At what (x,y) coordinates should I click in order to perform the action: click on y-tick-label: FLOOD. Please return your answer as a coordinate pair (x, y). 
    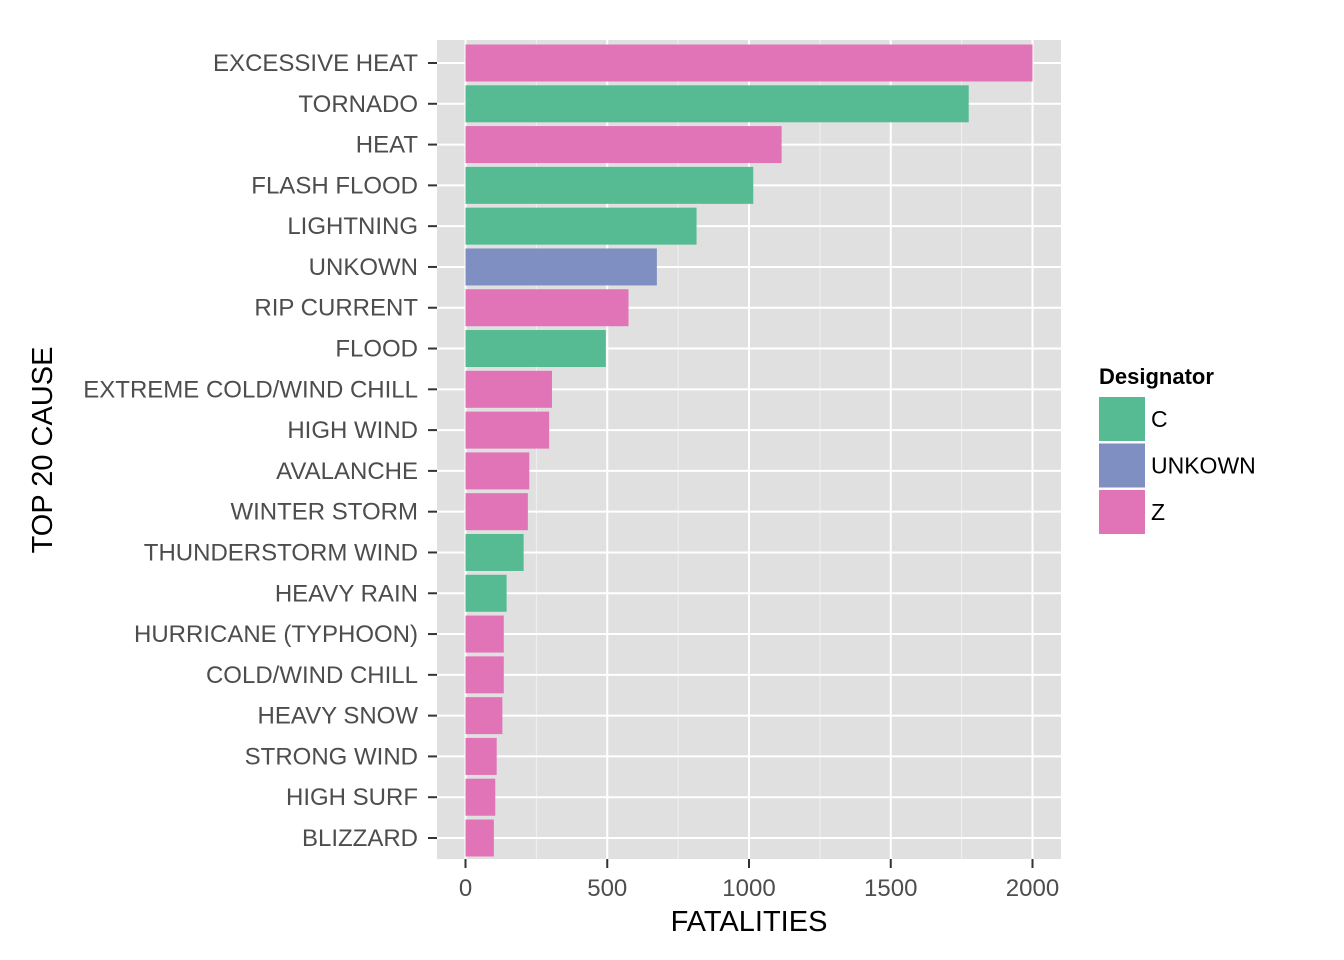
    Looking at the image, I should click on (376, 349).